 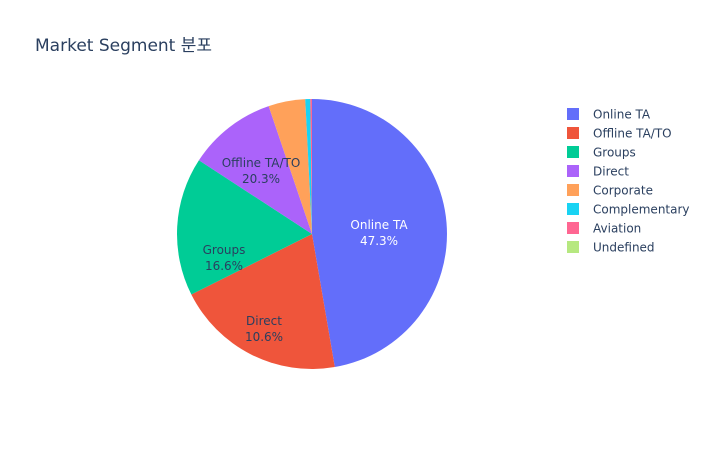 I want to click on legend-item-corporate: Corporate, so click(x=610, y=191).